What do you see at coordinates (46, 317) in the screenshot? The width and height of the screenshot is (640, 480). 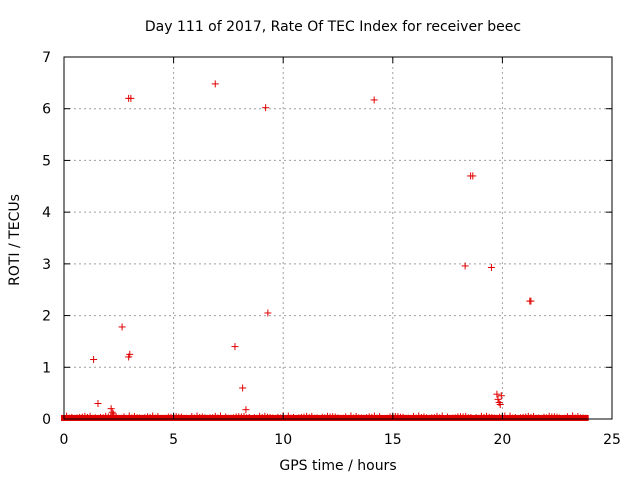 I see `y-tick-label: 2` at bounding box center [46, 317].